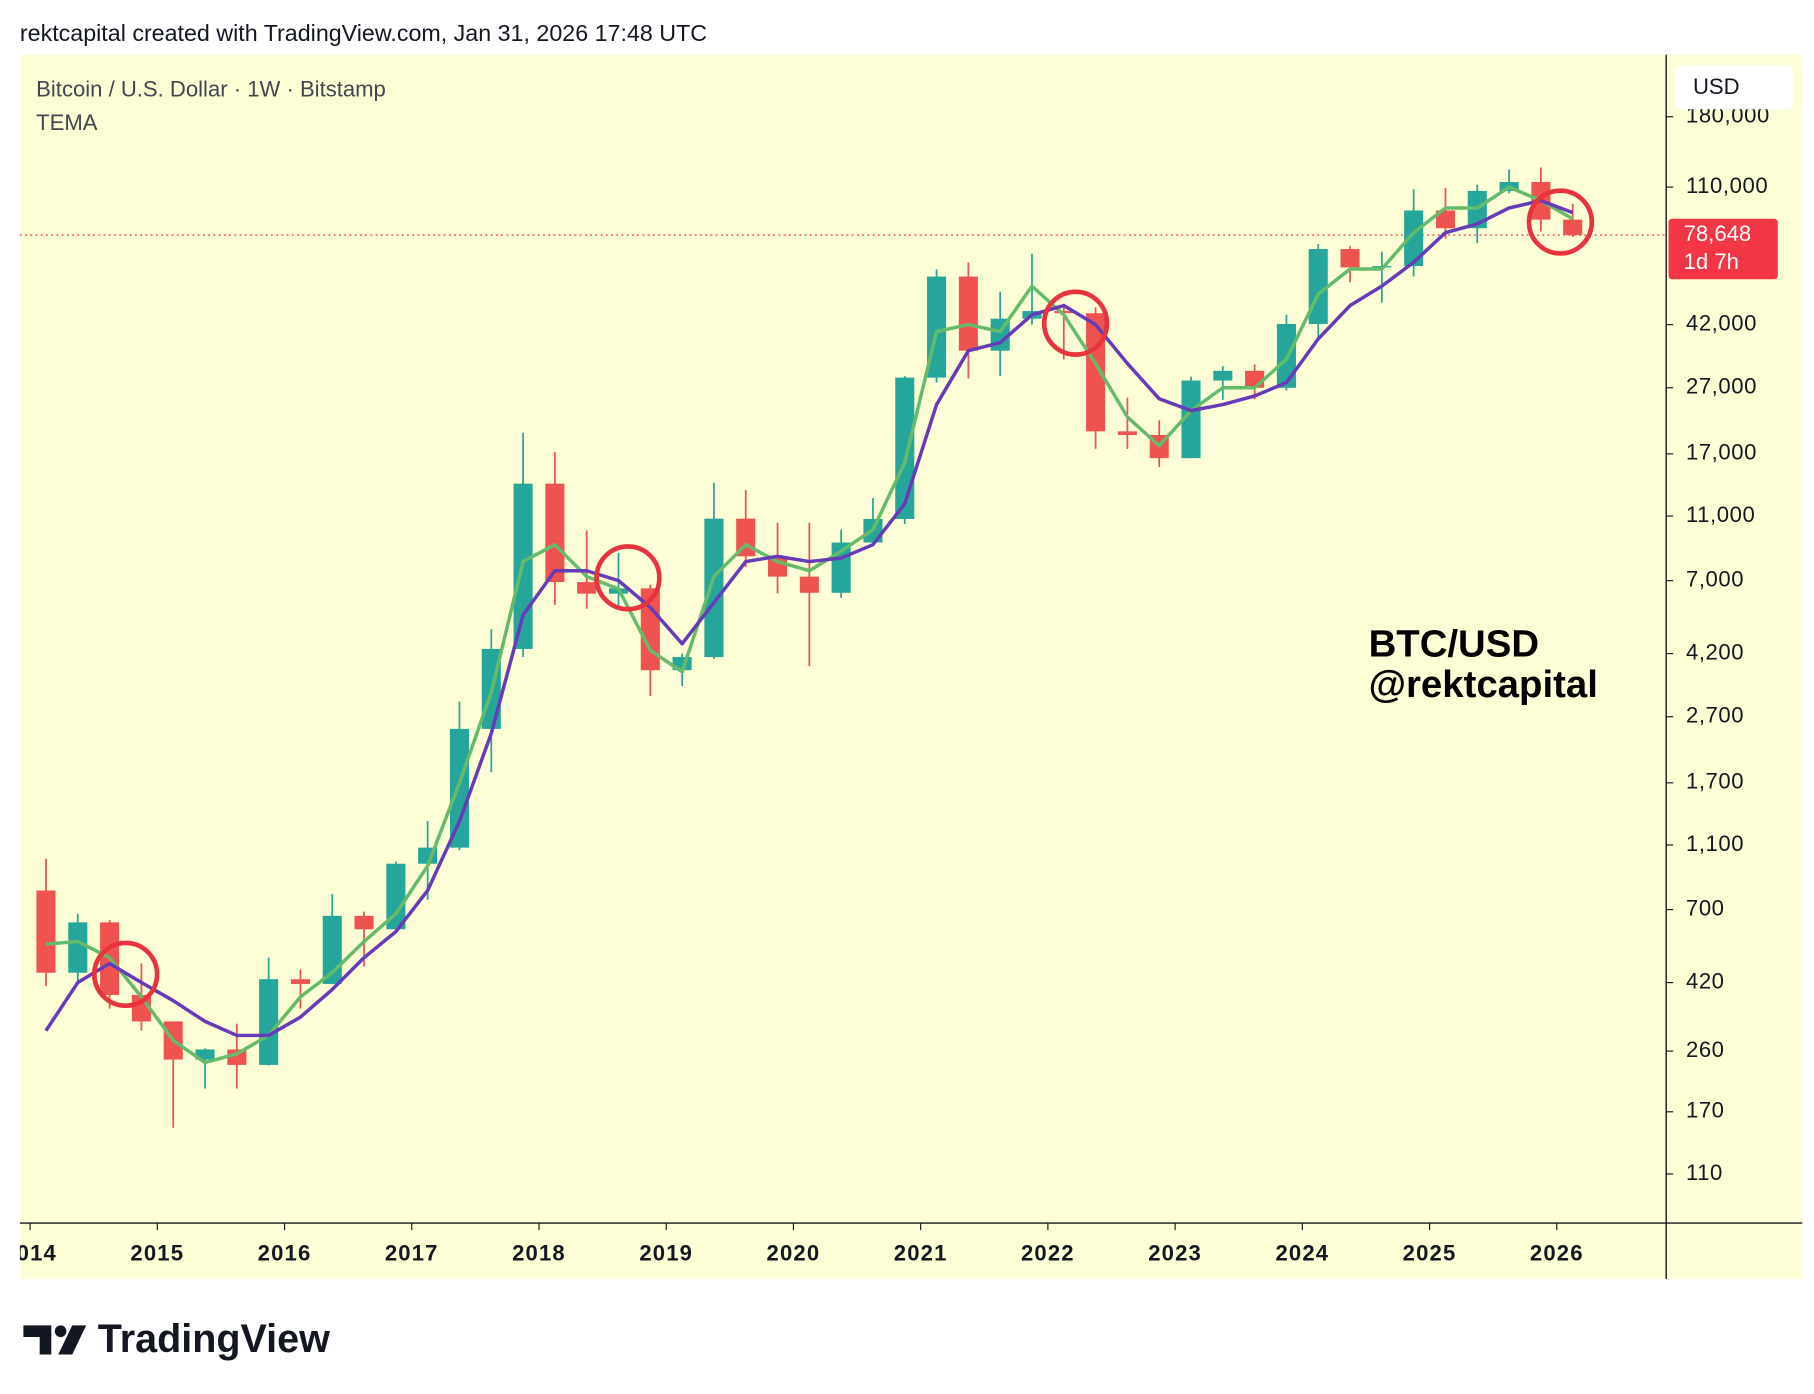 Image resolution: width=1814 pixels, height=1394 pixels. Describe the element at coordinates (1716, 86) in the screenshot. I see `currency-button: USD` at that location.